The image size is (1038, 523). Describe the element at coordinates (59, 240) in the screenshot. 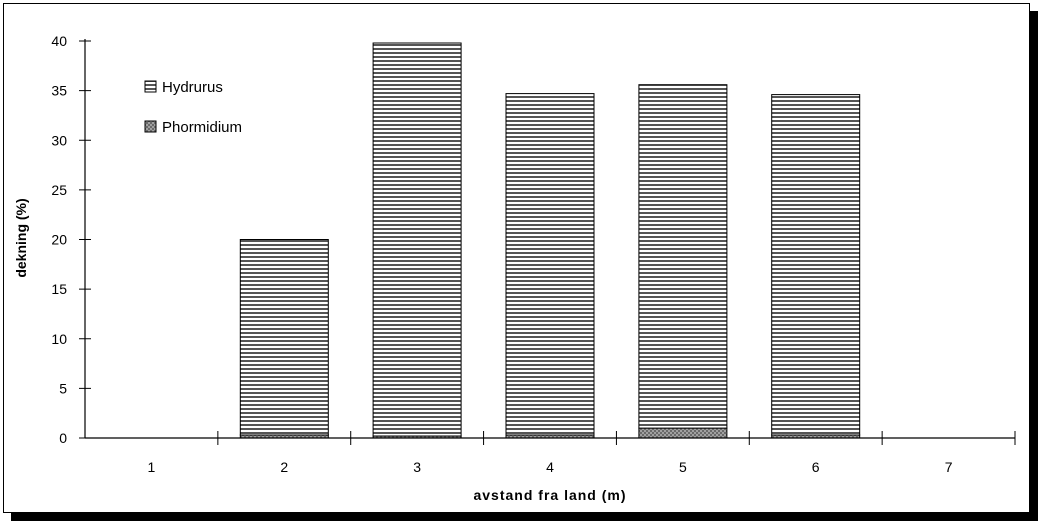

I see `y-tick-label: 20` at that location.